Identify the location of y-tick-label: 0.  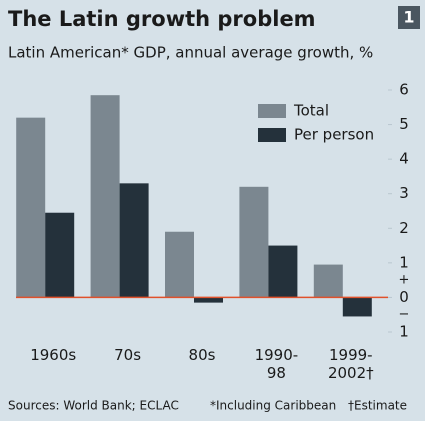
(404, 297).